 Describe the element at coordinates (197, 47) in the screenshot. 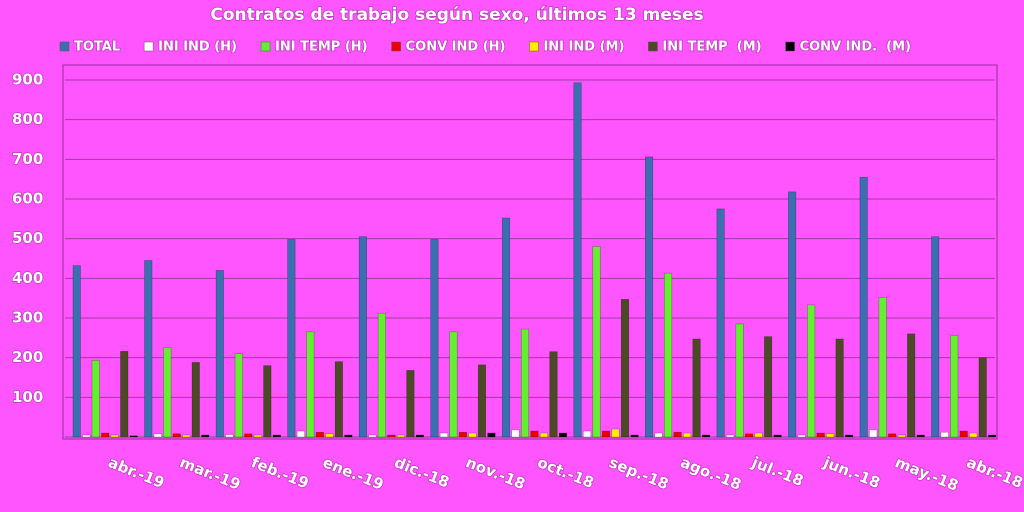

I see `legend-label: INI IND (H)` at that location.